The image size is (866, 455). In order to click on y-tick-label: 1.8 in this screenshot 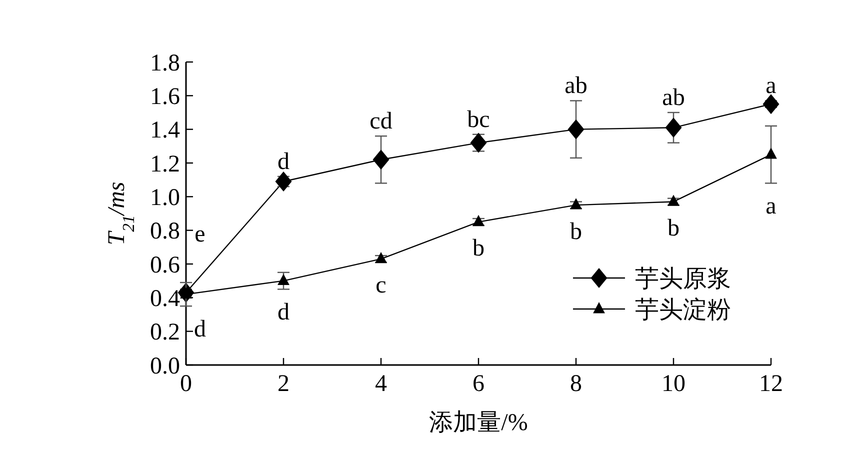, I will do `click(165, 63)`.